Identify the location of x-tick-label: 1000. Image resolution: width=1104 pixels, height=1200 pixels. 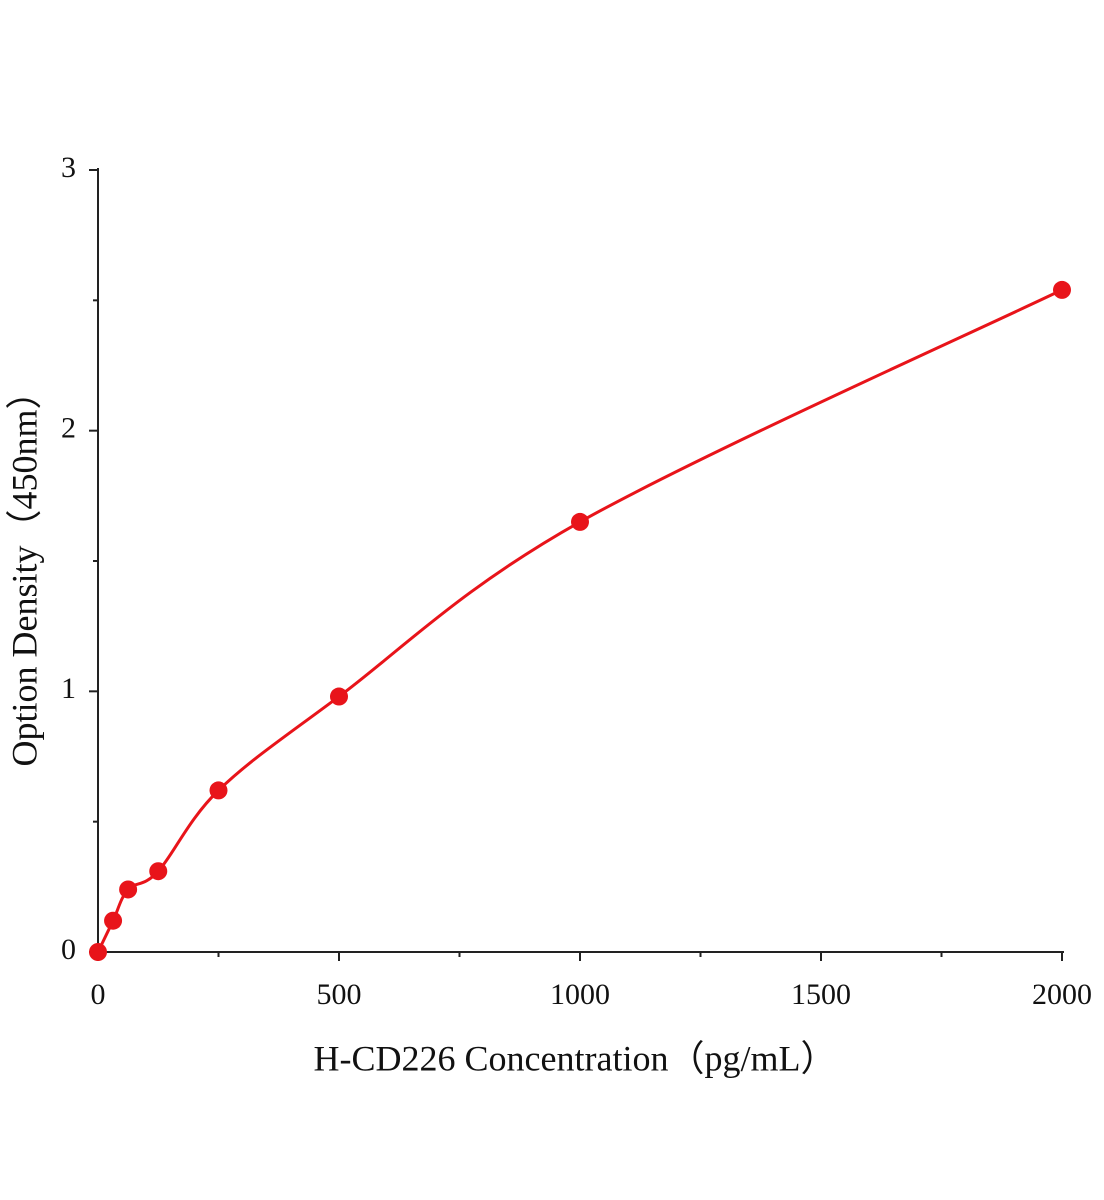
(580, 994).